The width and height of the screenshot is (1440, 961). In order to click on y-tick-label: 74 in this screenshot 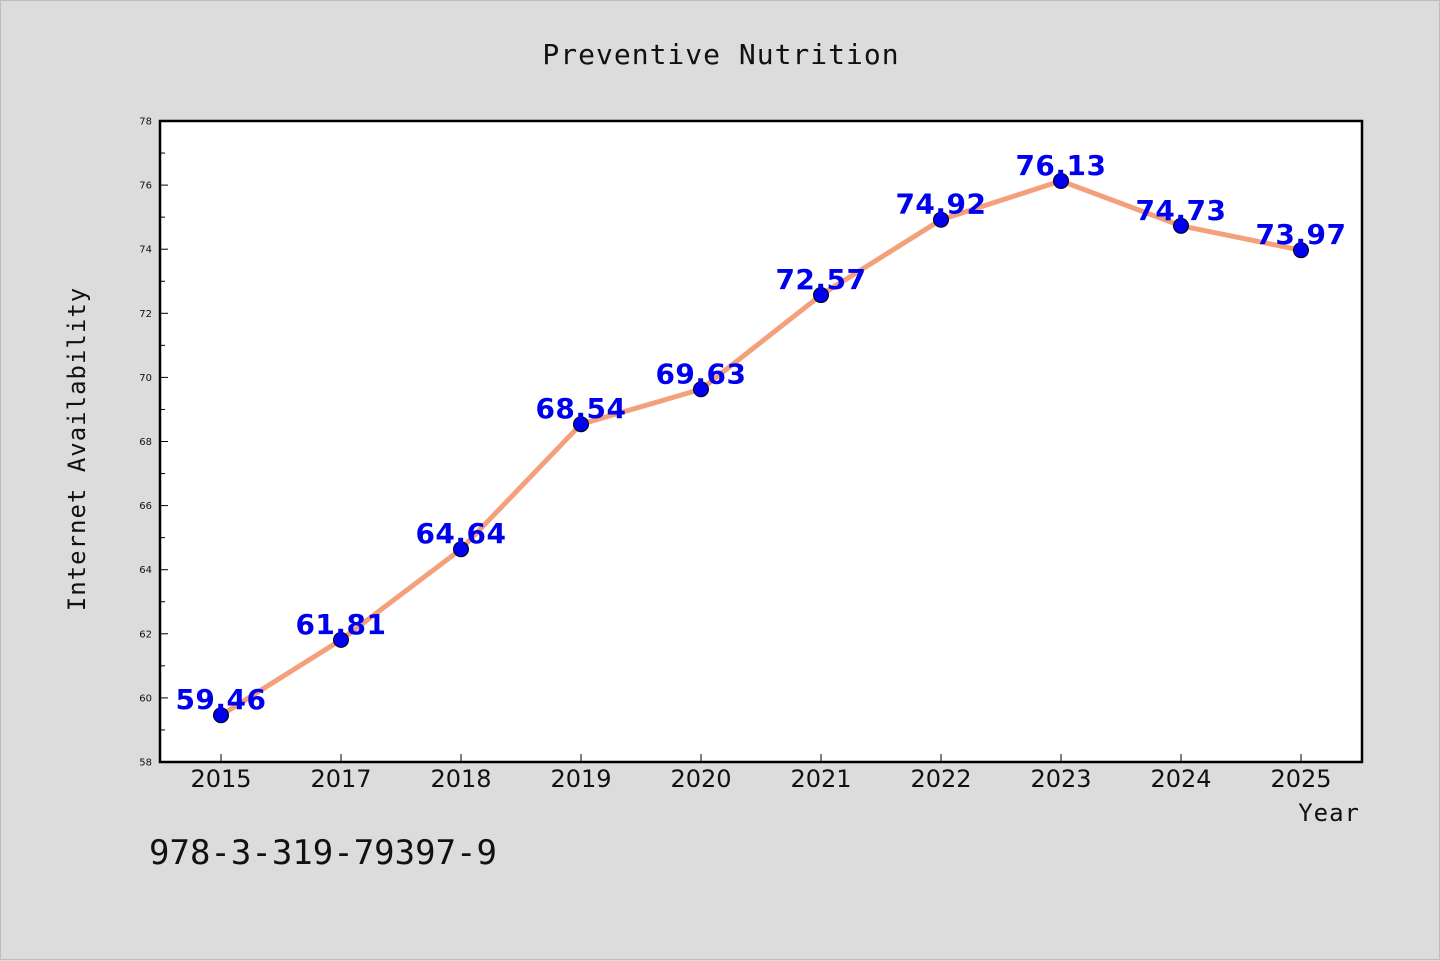, I will do `click(145, 250)`.